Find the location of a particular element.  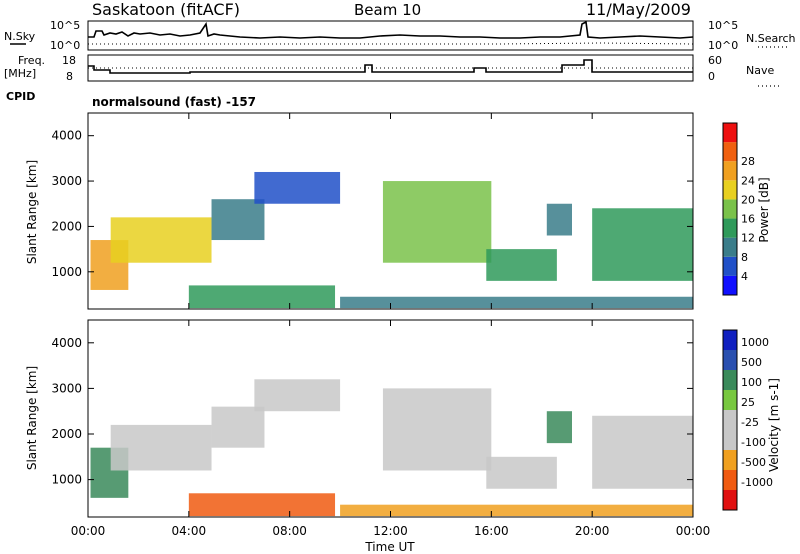

freq-panel: Freq. [MHz] 18 8 60 0 Nave is located at coordinates (392, 70).